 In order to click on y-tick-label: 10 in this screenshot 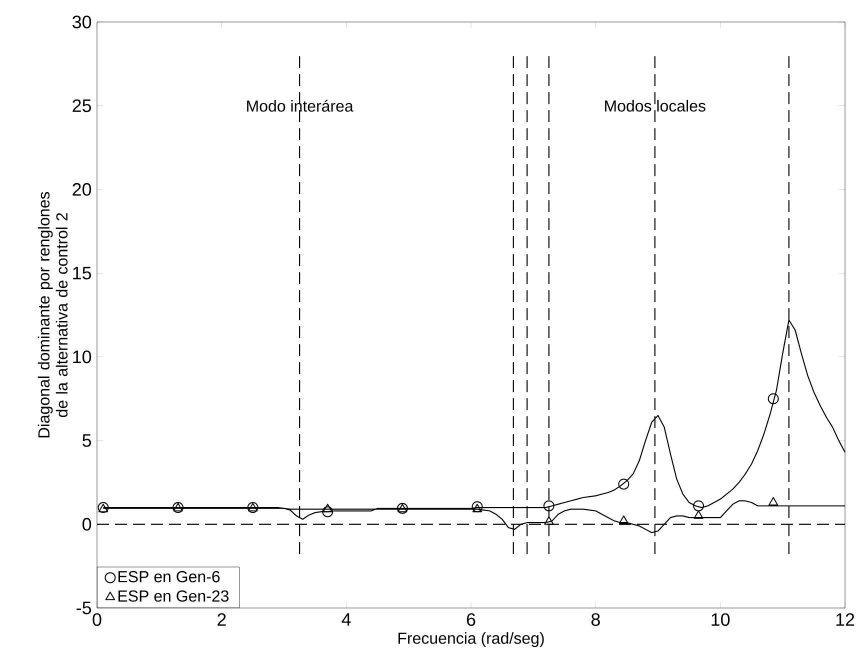, I will do `click(82, 357)`.